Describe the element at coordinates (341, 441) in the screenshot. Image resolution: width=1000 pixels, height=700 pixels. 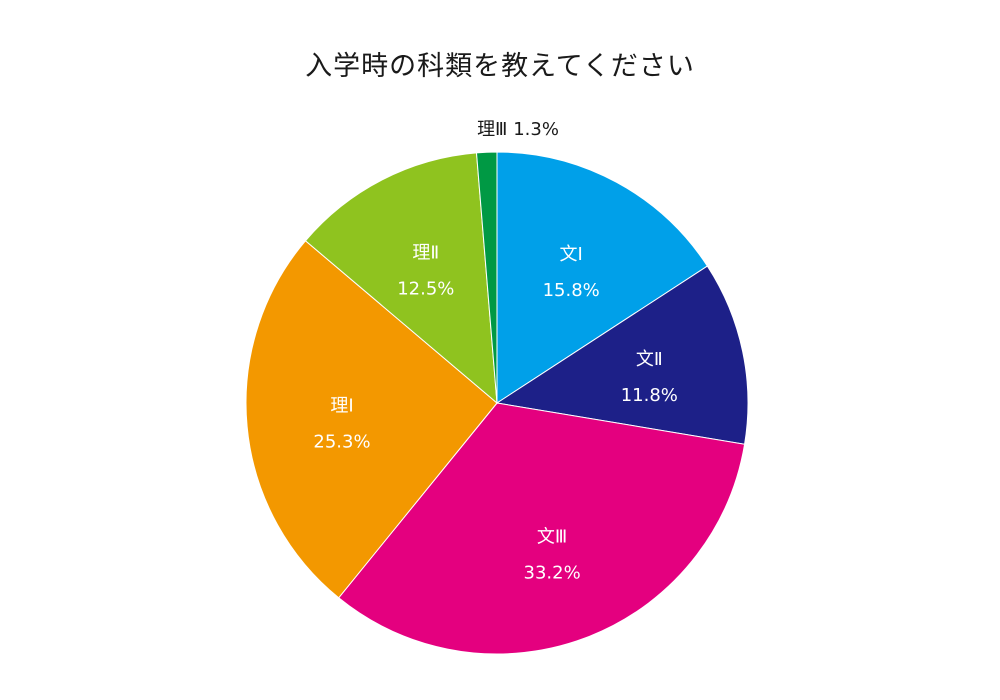
I see `slice-value-label-3: 25.3%` at that location.